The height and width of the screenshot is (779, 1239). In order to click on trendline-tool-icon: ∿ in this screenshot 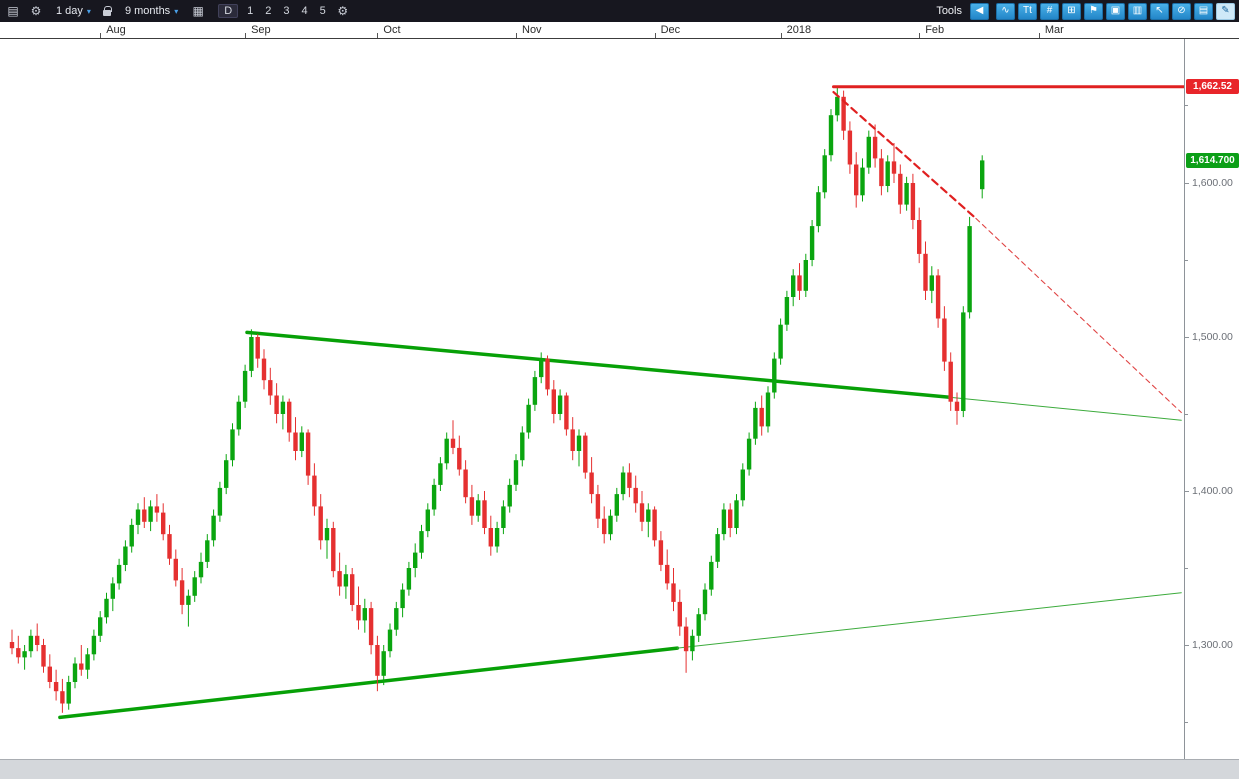, I will do `click(1005, 11)`.